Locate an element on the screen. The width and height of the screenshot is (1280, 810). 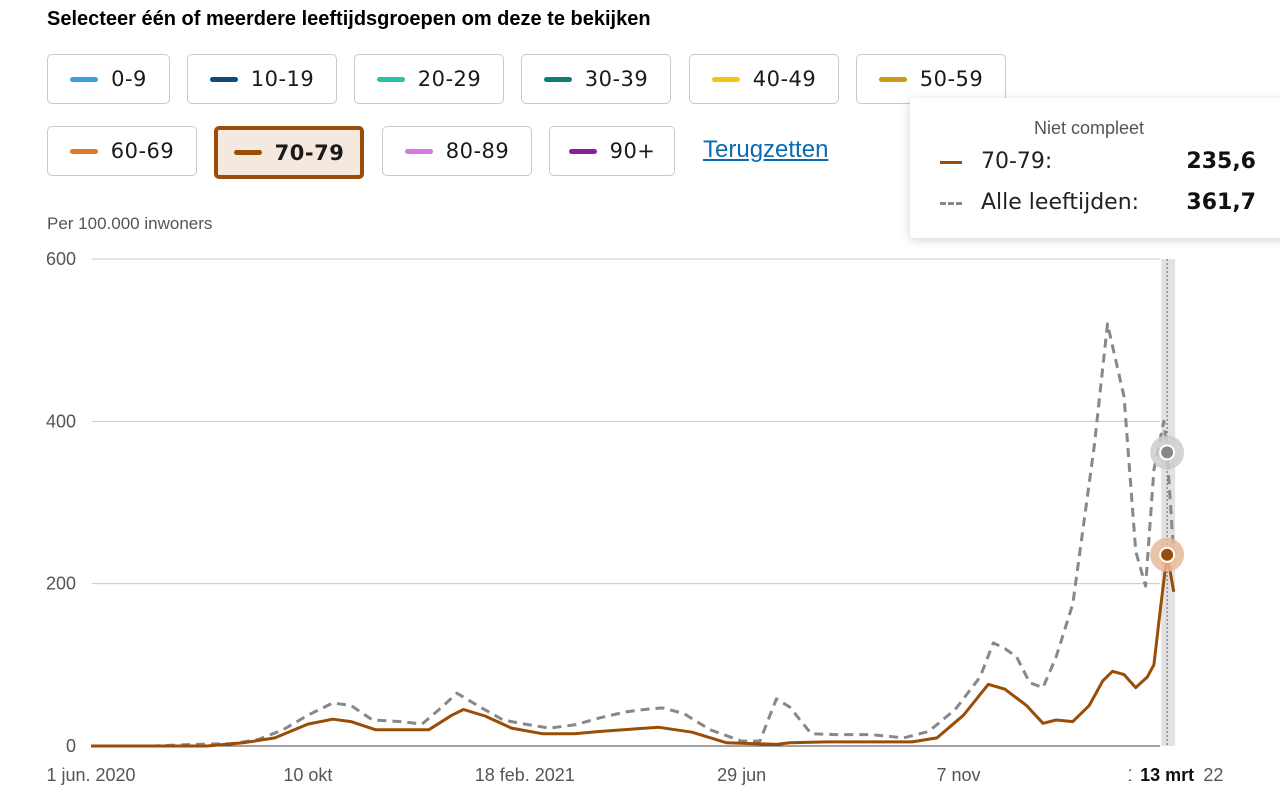
age-group-label: 90+ is located at coordinates (632, 151).